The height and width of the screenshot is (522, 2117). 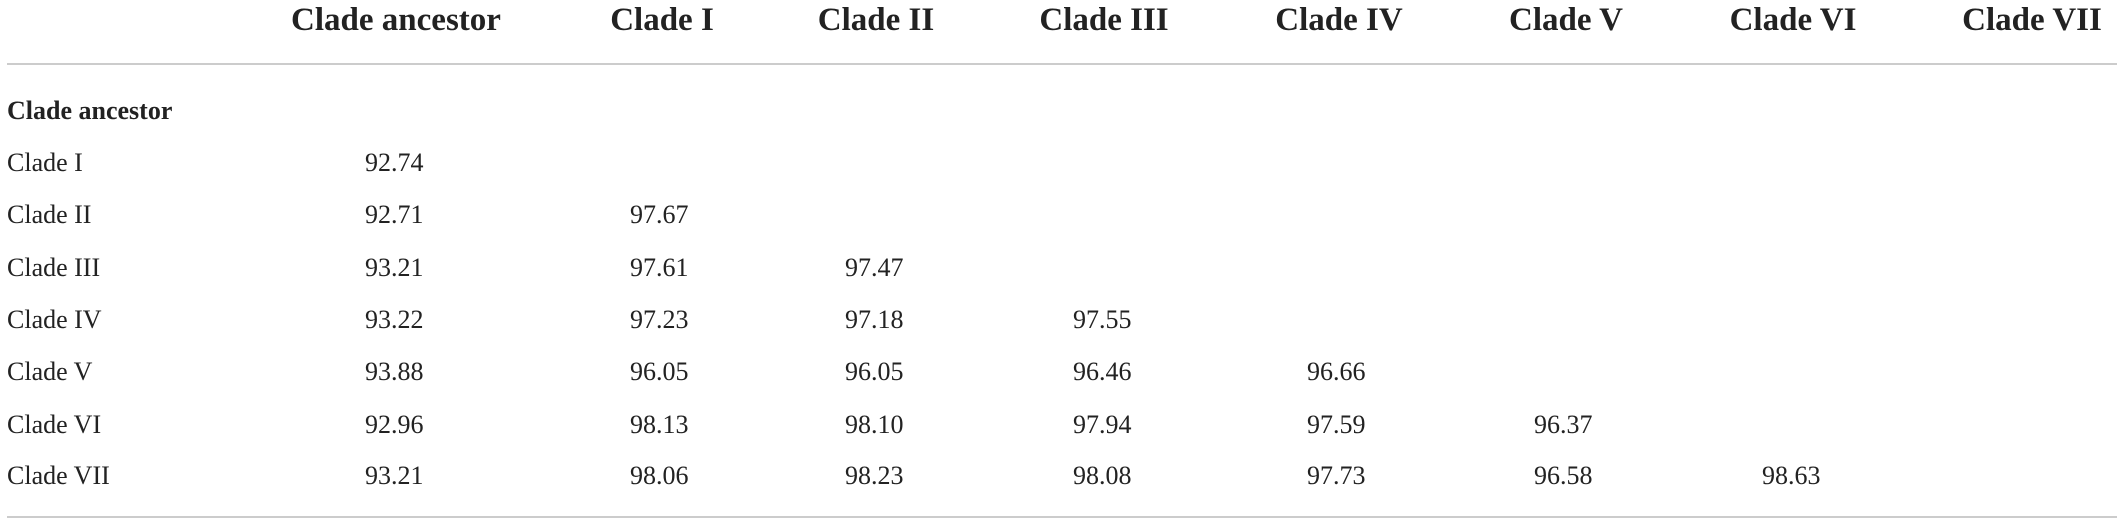 What do you see at coordinates (394, 162) in the screenshot?
I see `table-cell: 92.74` at bounding box center [394, 162].